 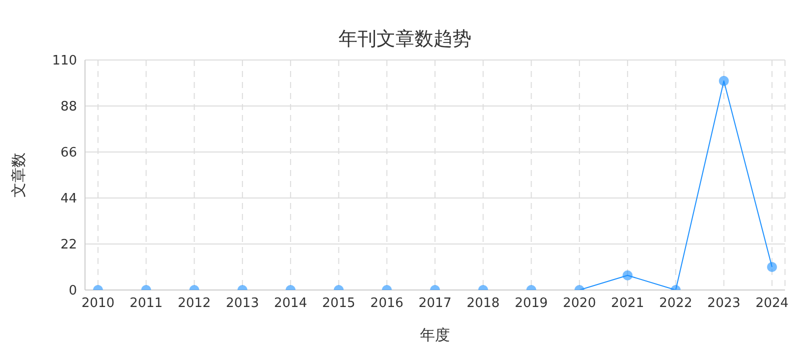 What do you see at coordinates (339, 304) in the screenshot?
I see `x-tick-label: 2015` at bounding box center [339, 304].